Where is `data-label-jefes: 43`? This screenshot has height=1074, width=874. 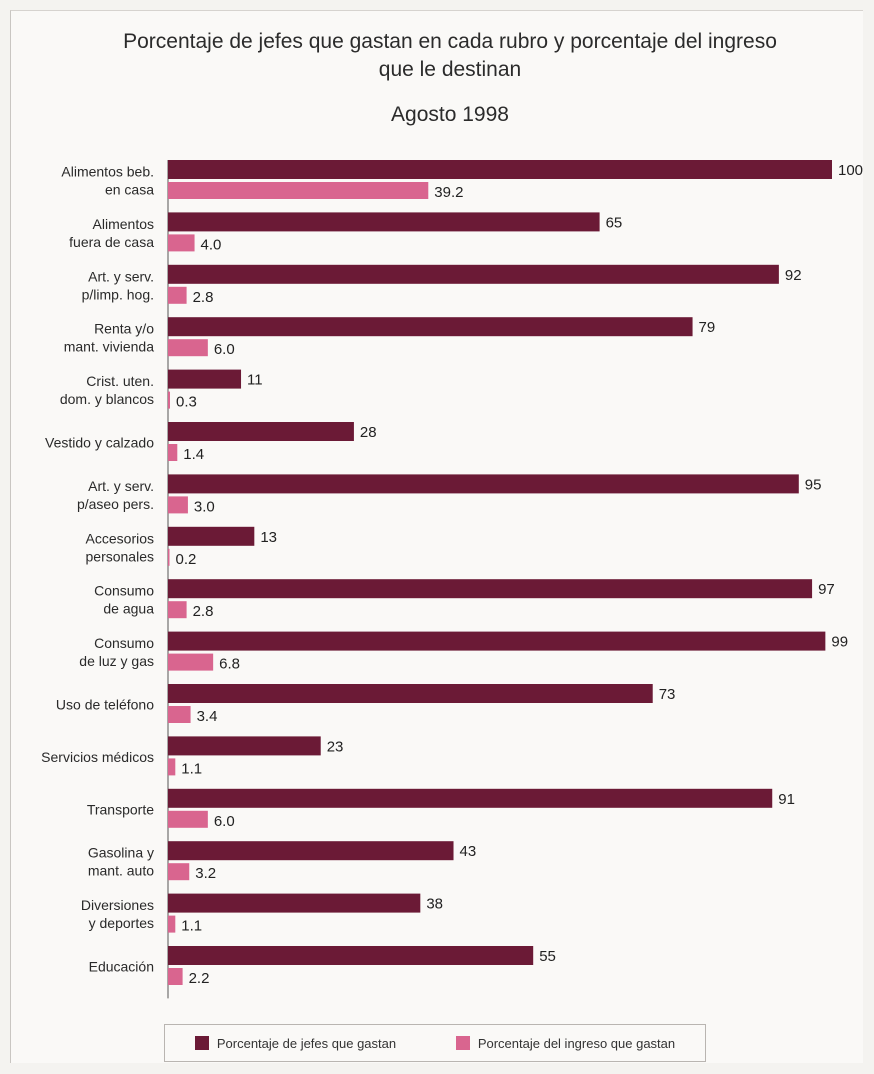
data-label-jefes: 43 is located at coordinates (468, 851).